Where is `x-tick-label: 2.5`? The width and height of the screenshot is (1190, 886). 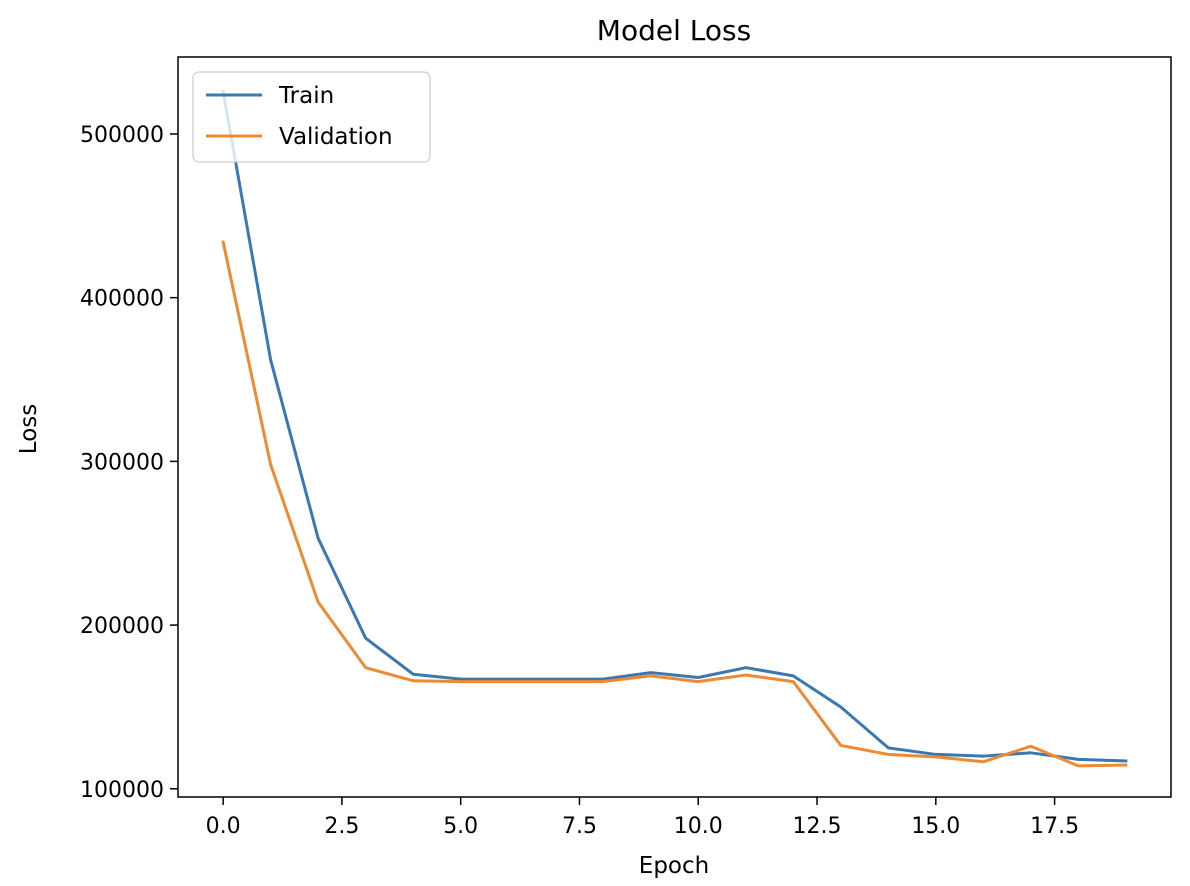 x-tick-label: 2.5 is located at coordinates (341, 826).